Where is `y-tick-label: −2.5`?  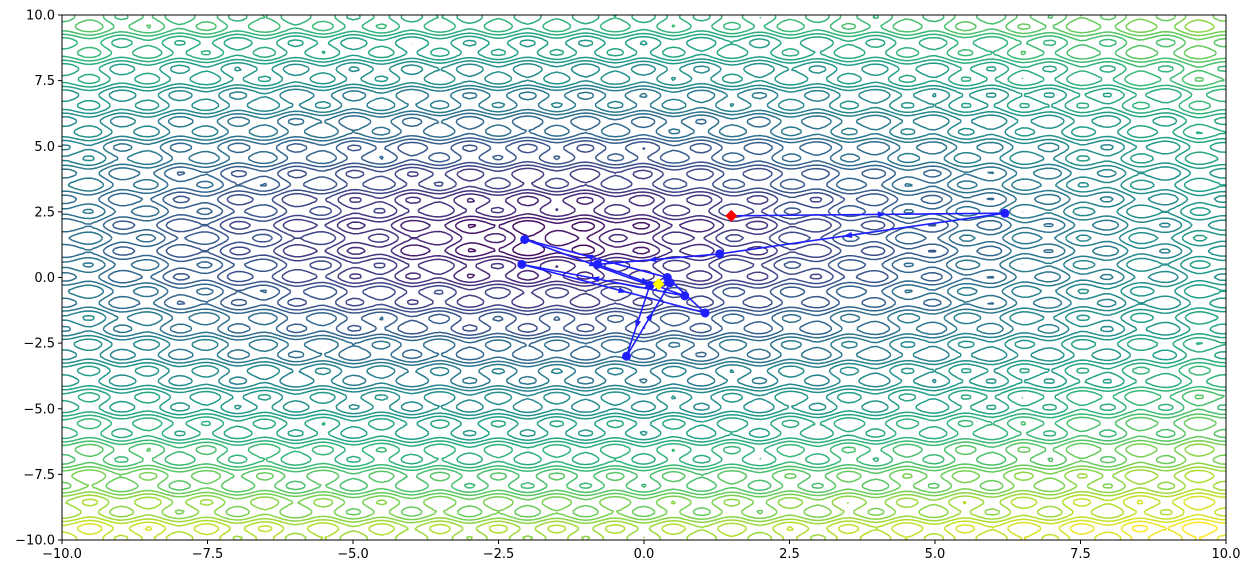
y-tick-label: −2.5 is located at coordinates (39, 344).